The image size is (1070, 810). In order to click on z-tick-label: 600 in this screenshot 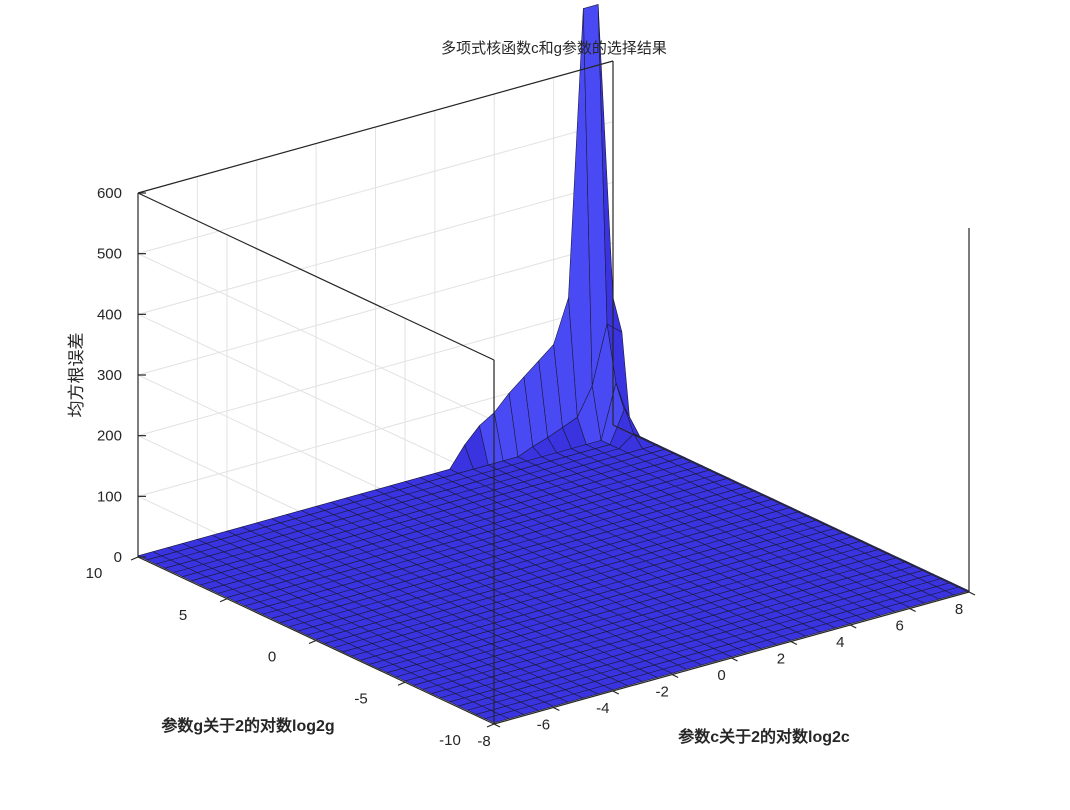, I will do `click(109, 193)`.